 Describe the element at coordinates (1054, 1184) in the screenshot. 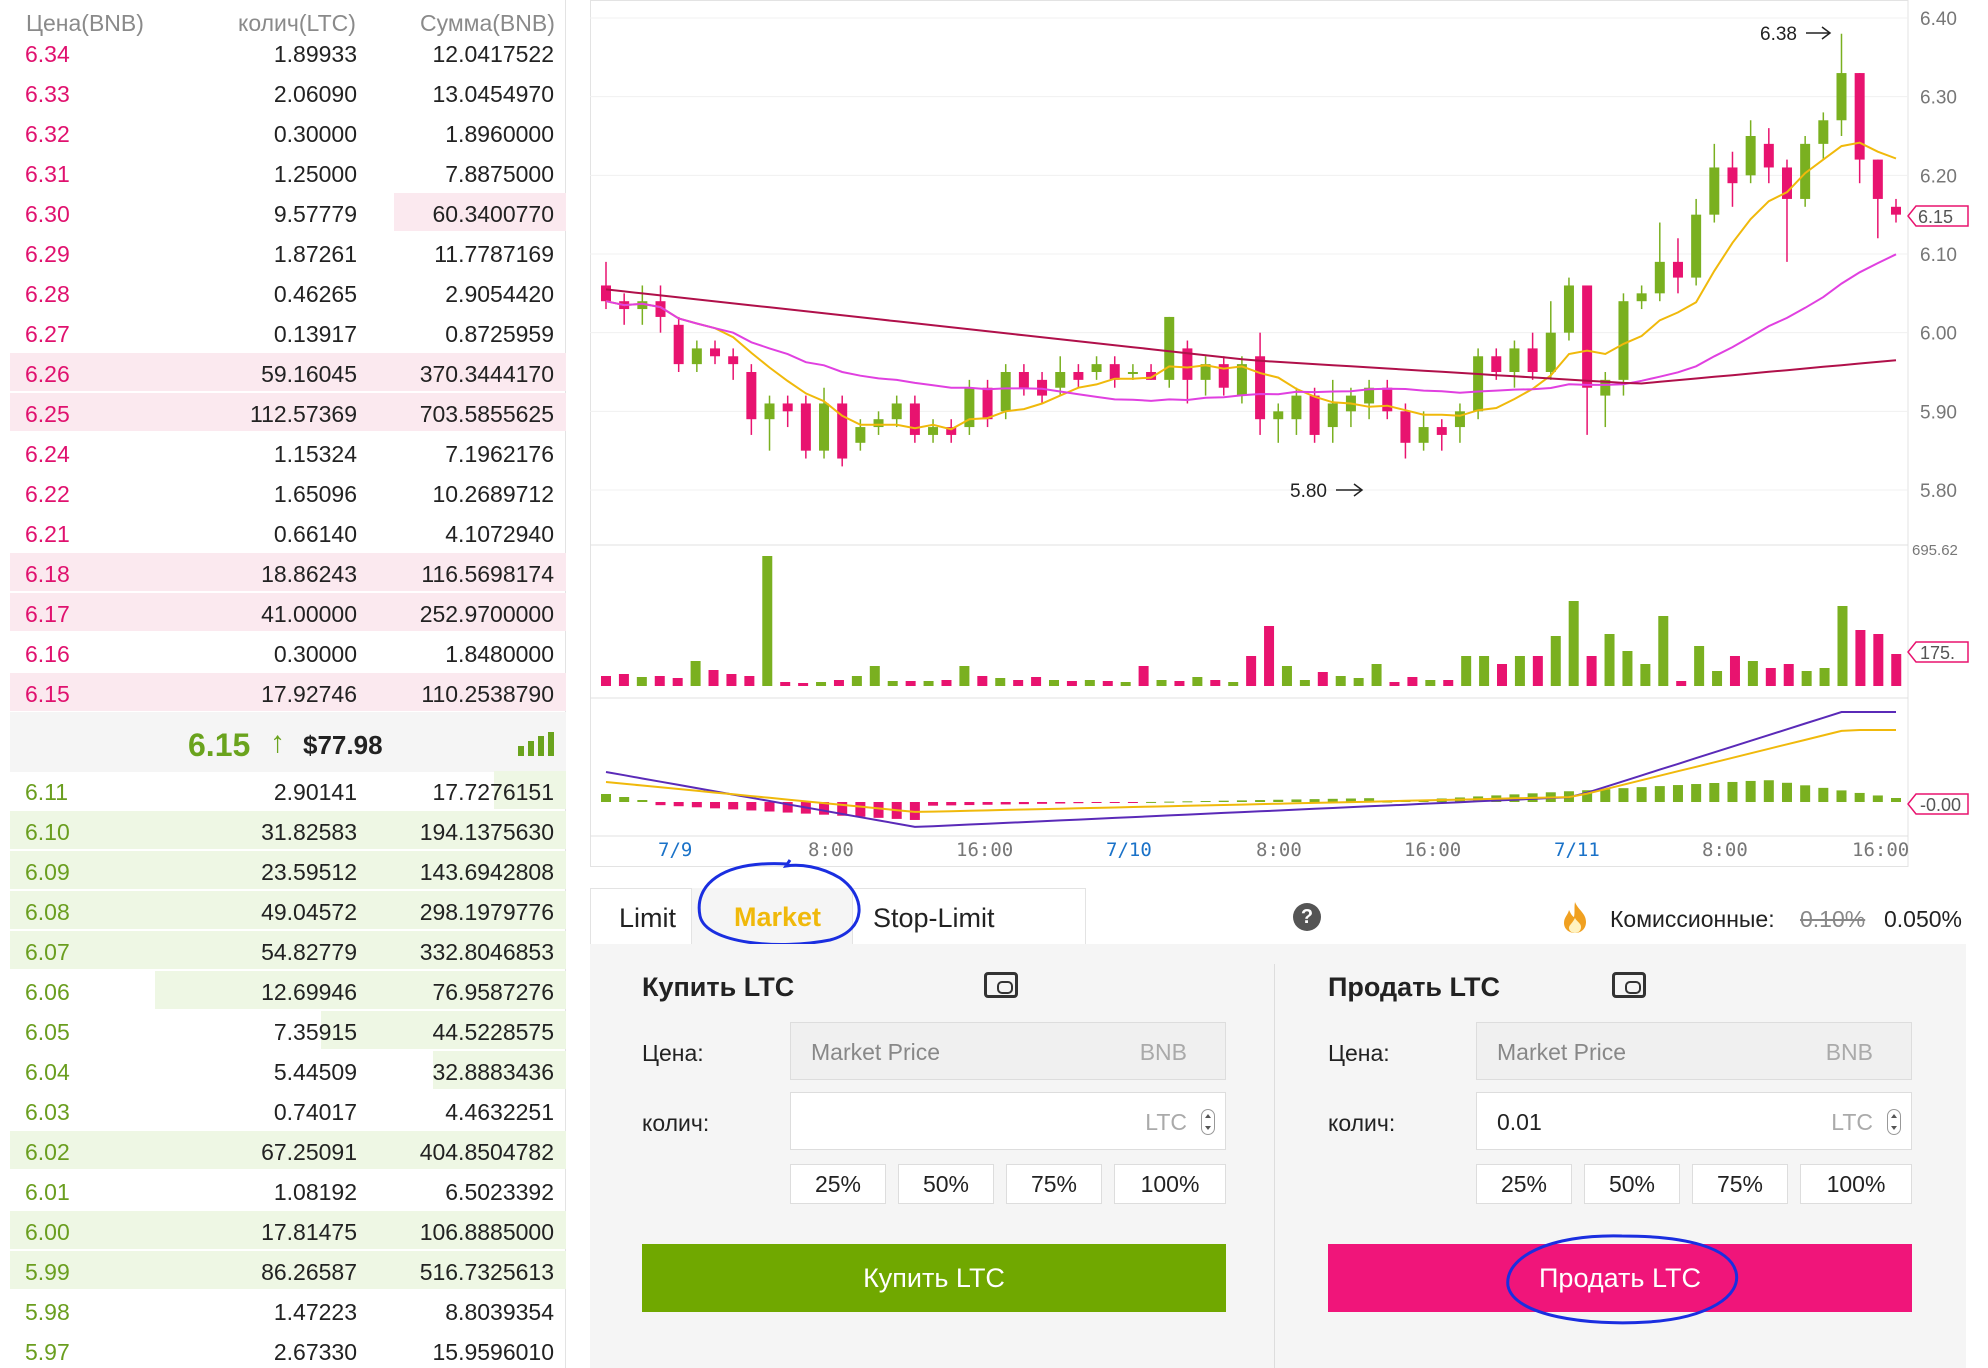

I see `buy-percent-75: 75%` at that location.